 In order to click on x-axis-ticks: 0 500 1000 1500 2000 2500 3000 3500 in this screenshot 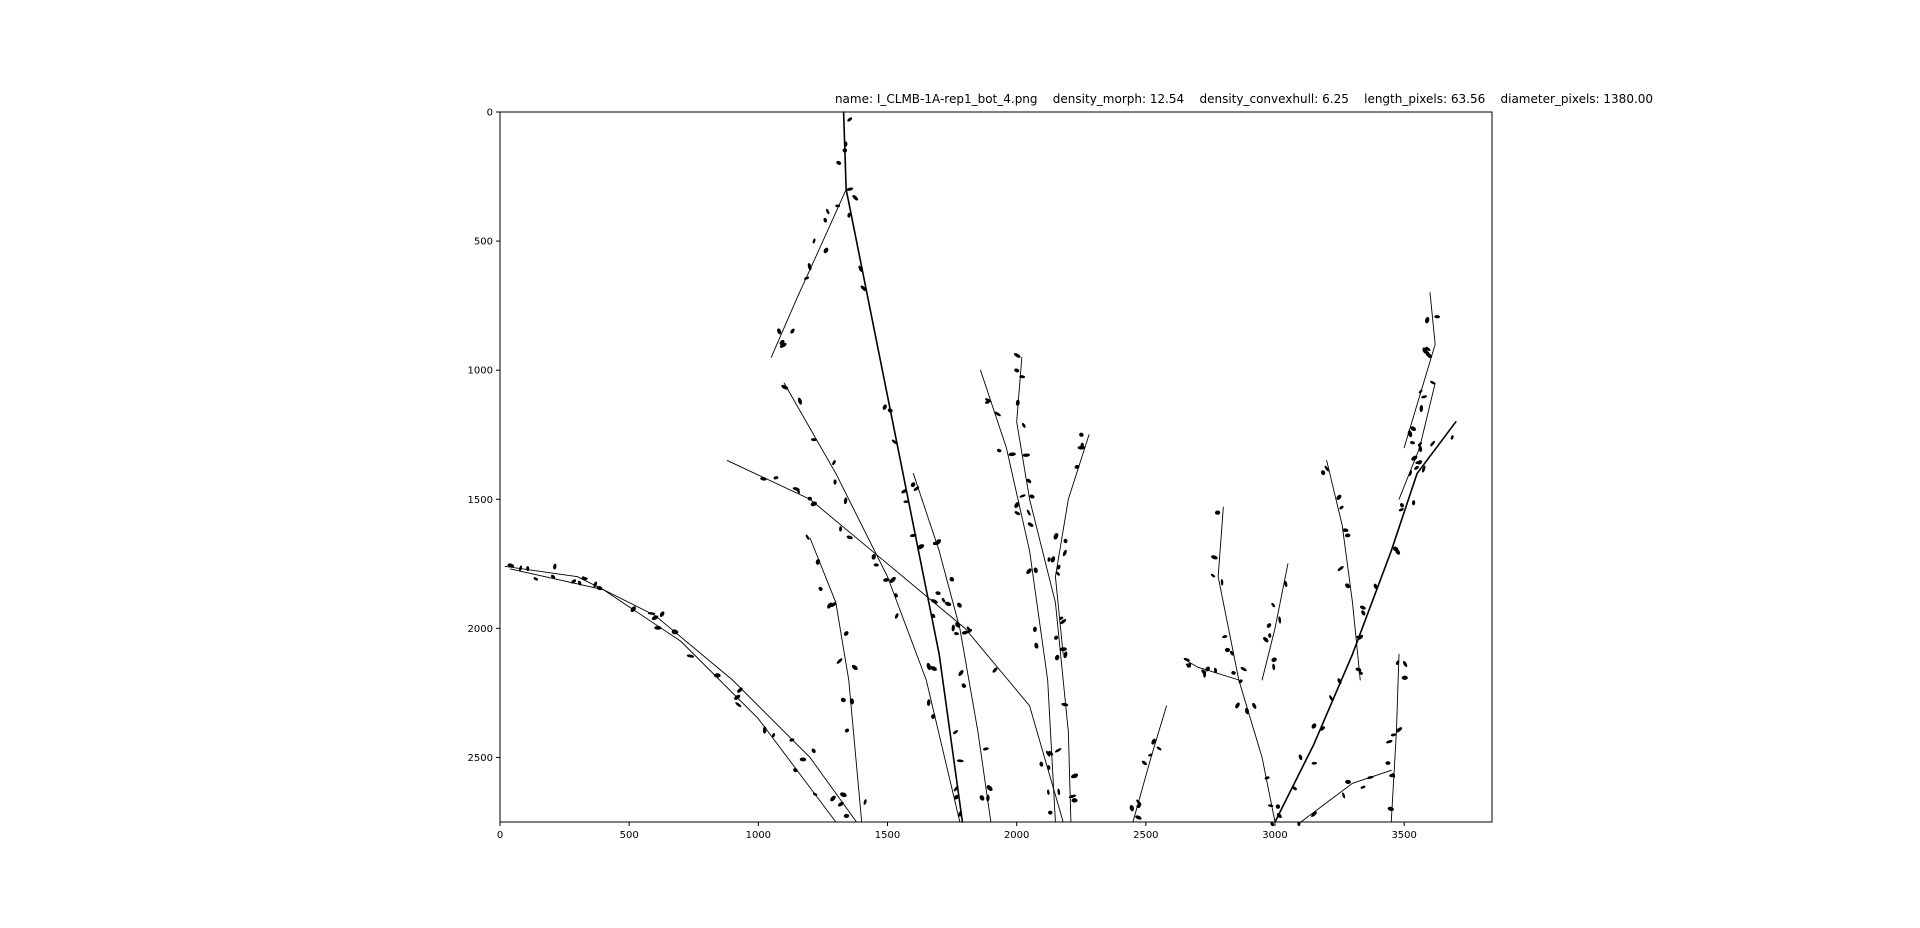, I will do `click(957, 831)`.